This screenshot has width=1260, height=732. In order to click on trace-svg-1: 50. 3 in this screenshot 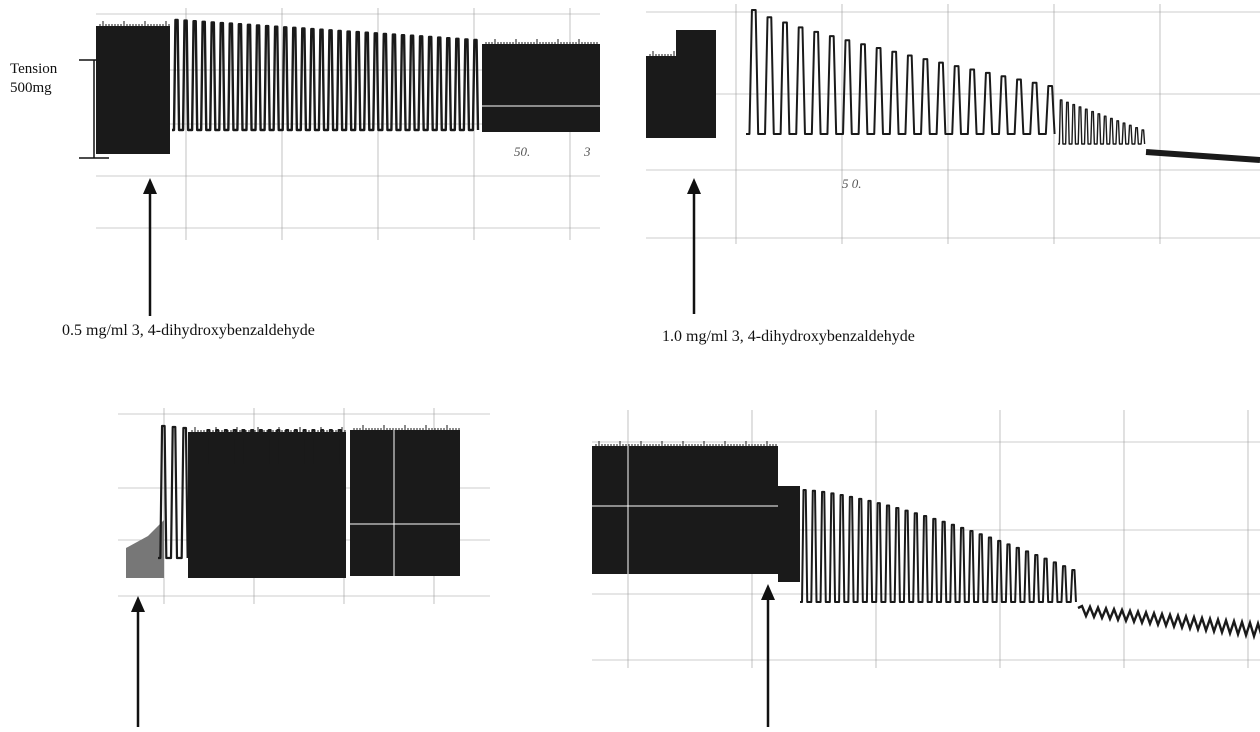, I will do `click(348, 124)`.